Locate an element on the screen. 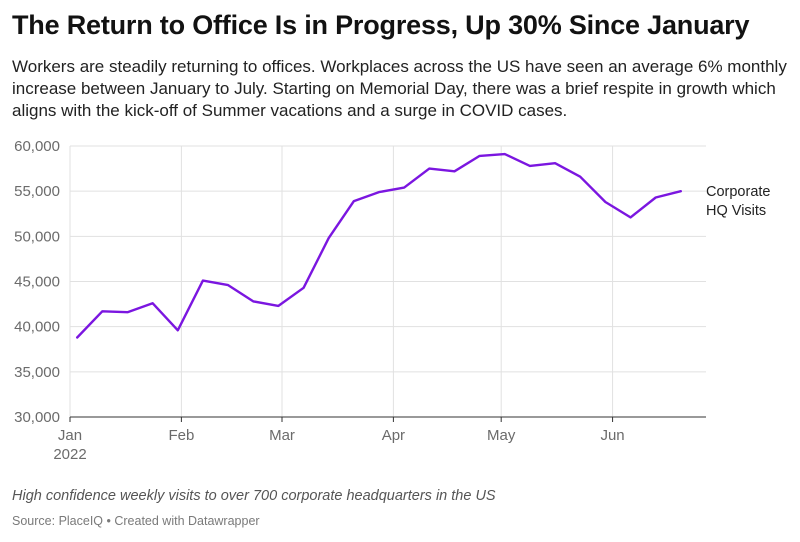  x-tick-label: Feb is located at coordinates (181, 435).